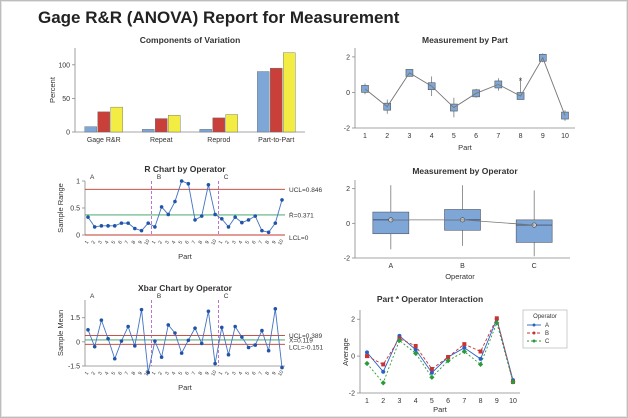 Image resolution: width=628 pixels, height=418 pixels. Describe the element at coordinates (160, 243) in the screenshot. I see `r-chart-xtick-label: 2` at that location.